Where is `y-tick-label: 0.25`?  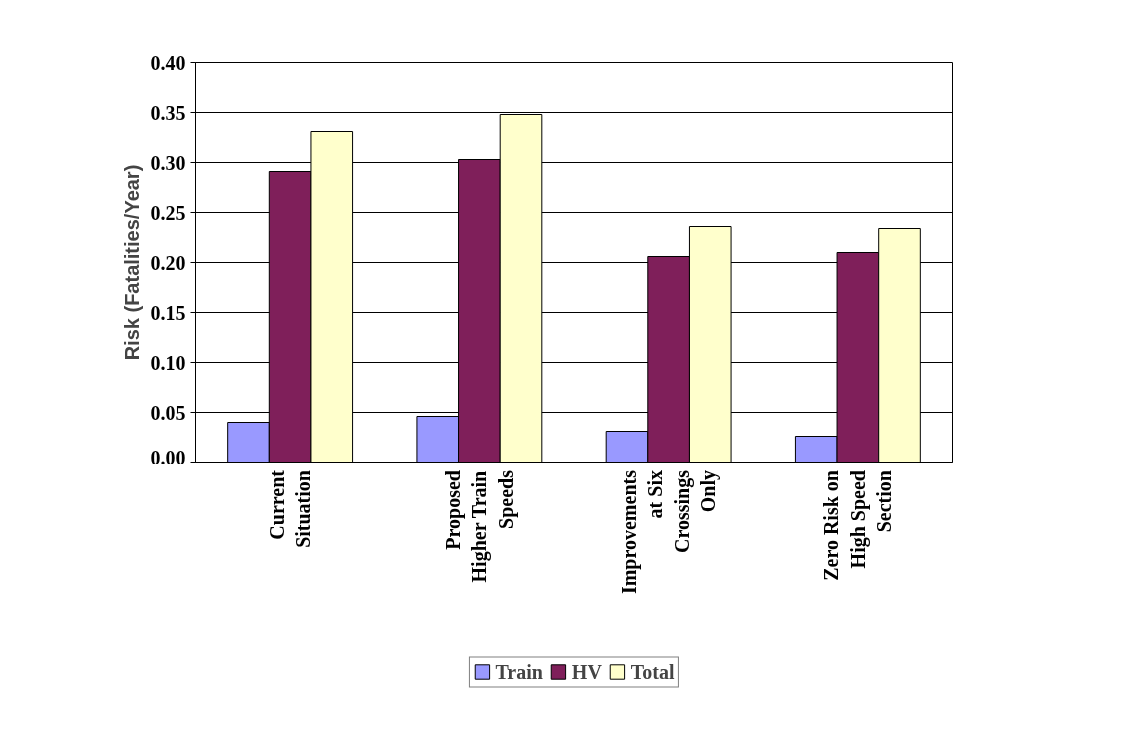
y-tick-label: 0.25 is located at coordinates (168, 212).